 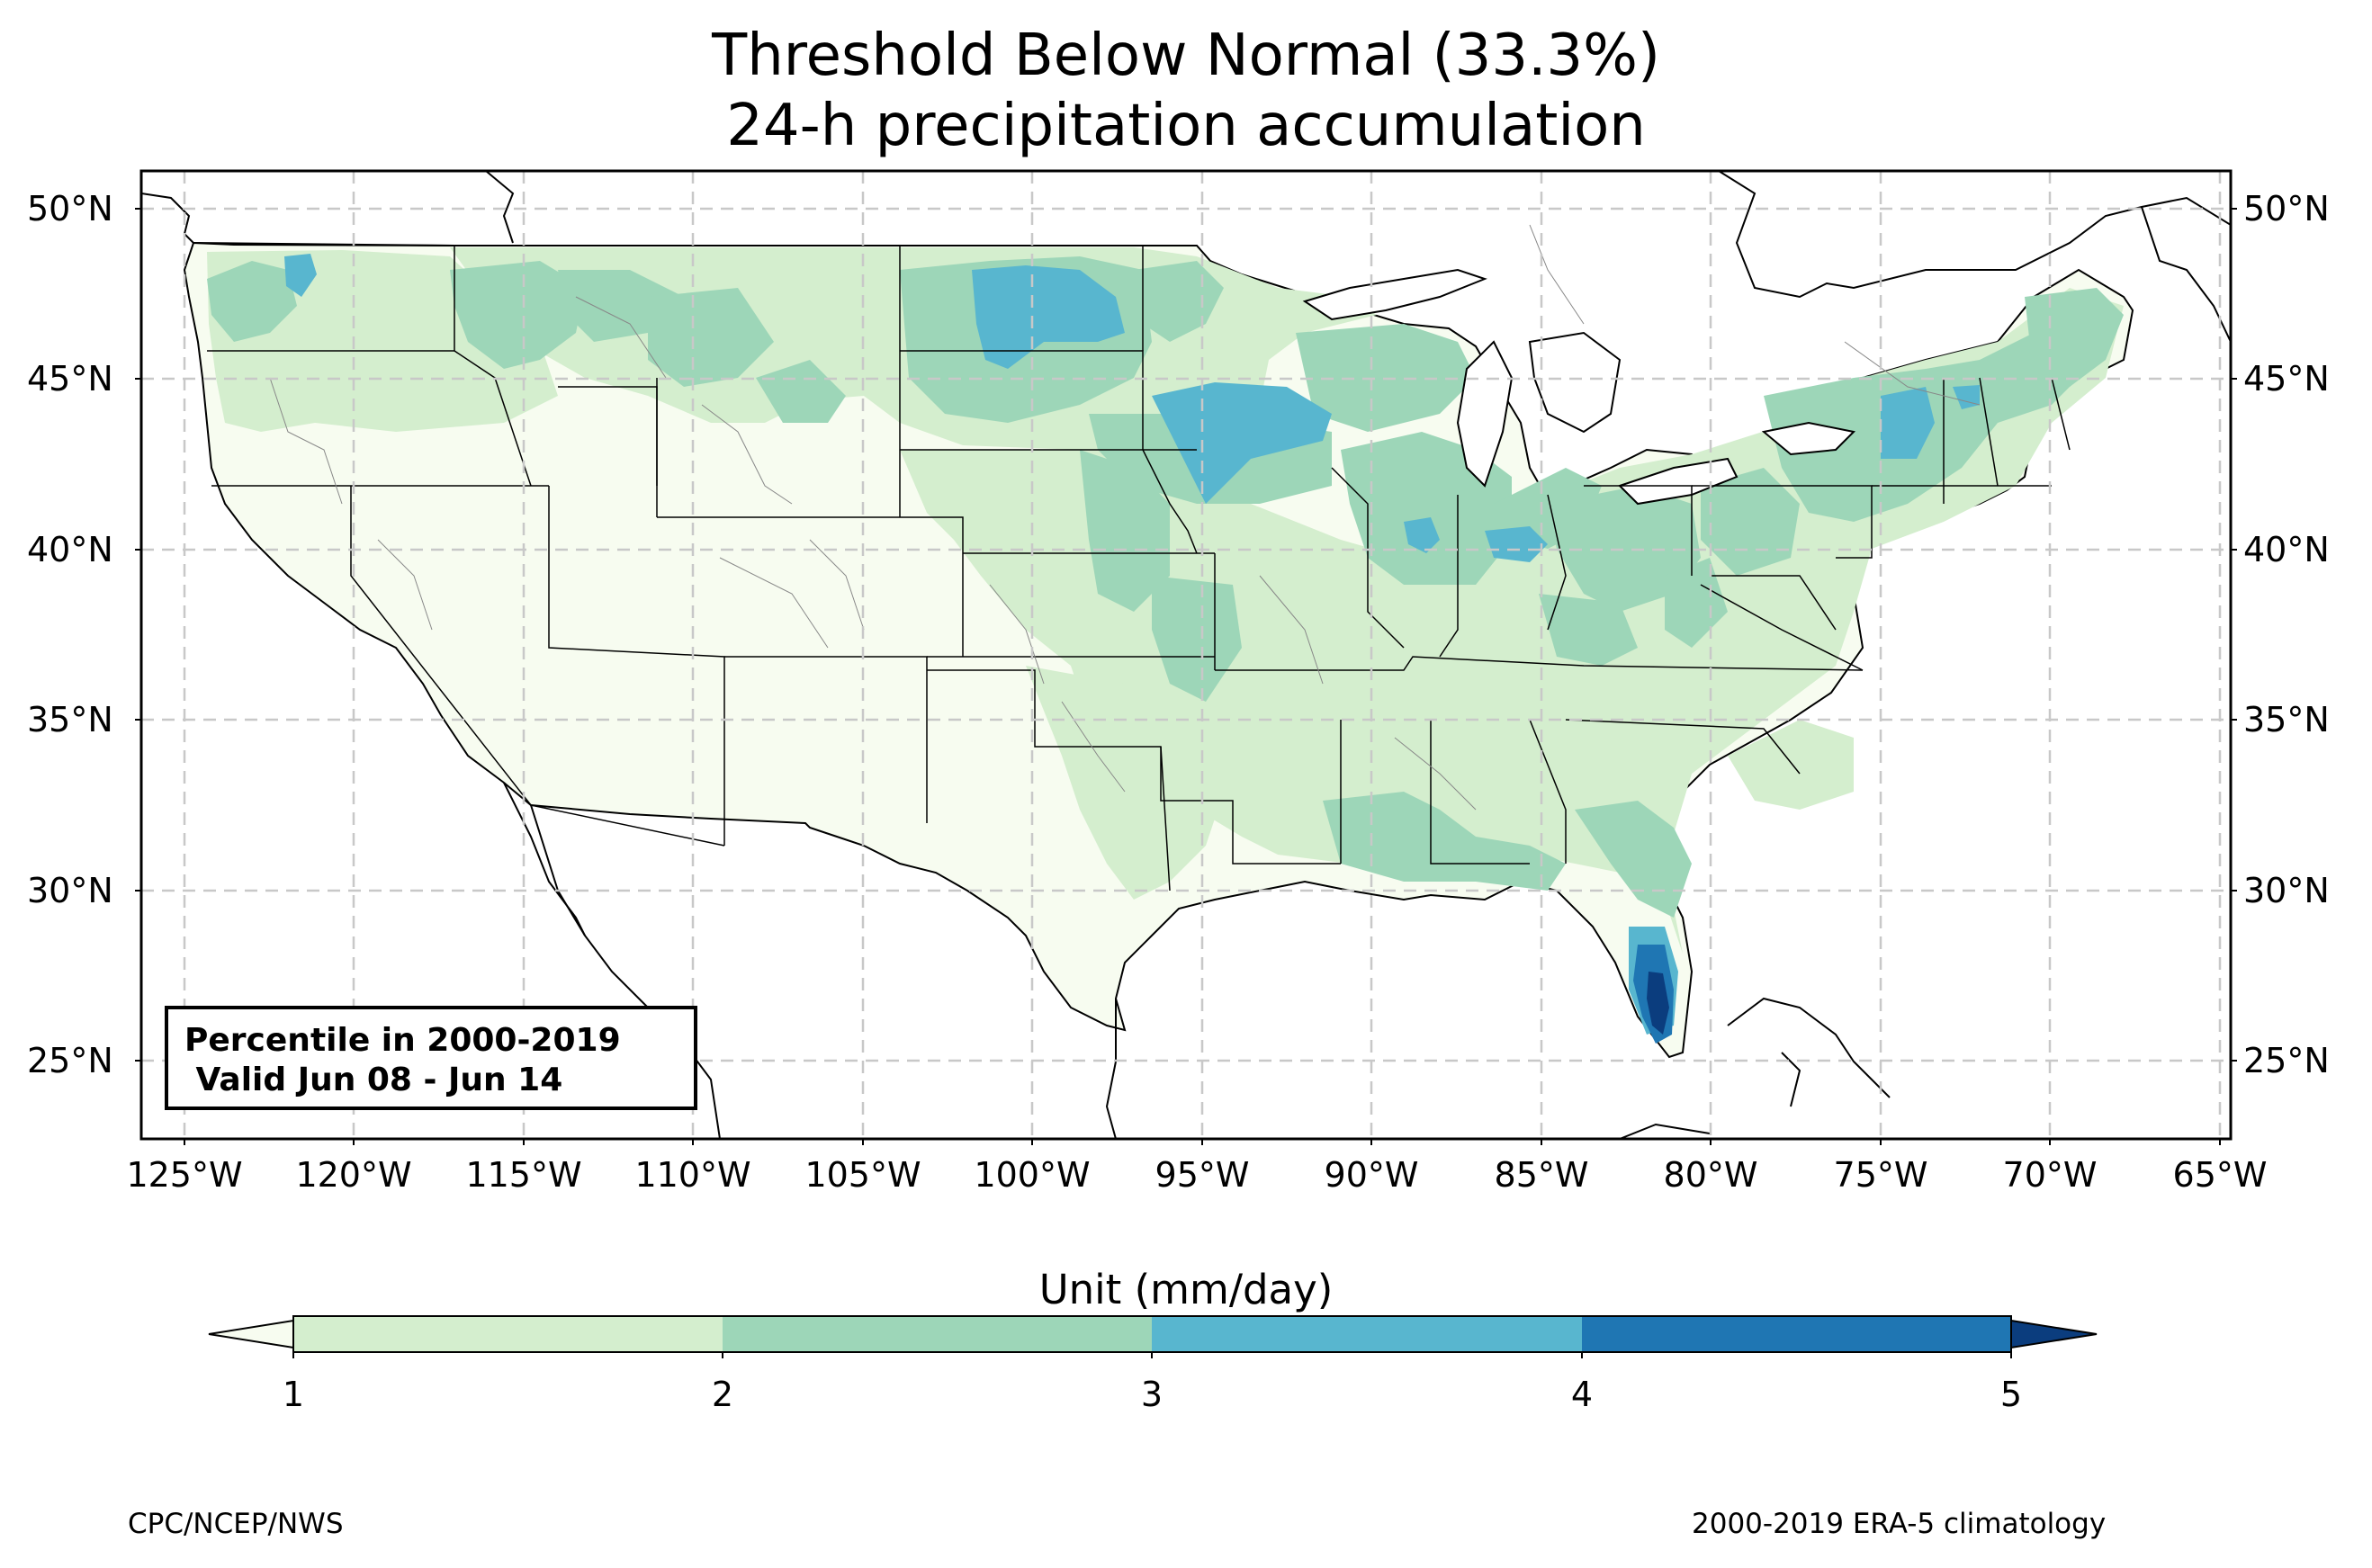 What do you see at coordinates (2050, 1175) in the screenshot?
I see `lon-label-70w: 70°W` at bounding box center [2050, 1175].